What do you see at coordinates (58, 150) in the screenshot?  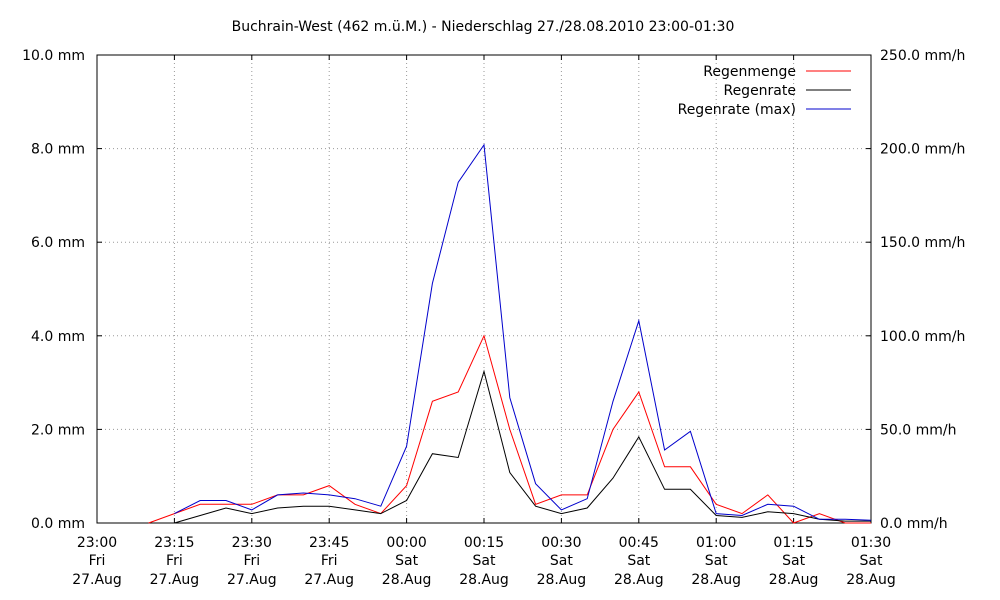 I see `y-left-tick-label: 8.0 mm` at bounding box center [58, 150].